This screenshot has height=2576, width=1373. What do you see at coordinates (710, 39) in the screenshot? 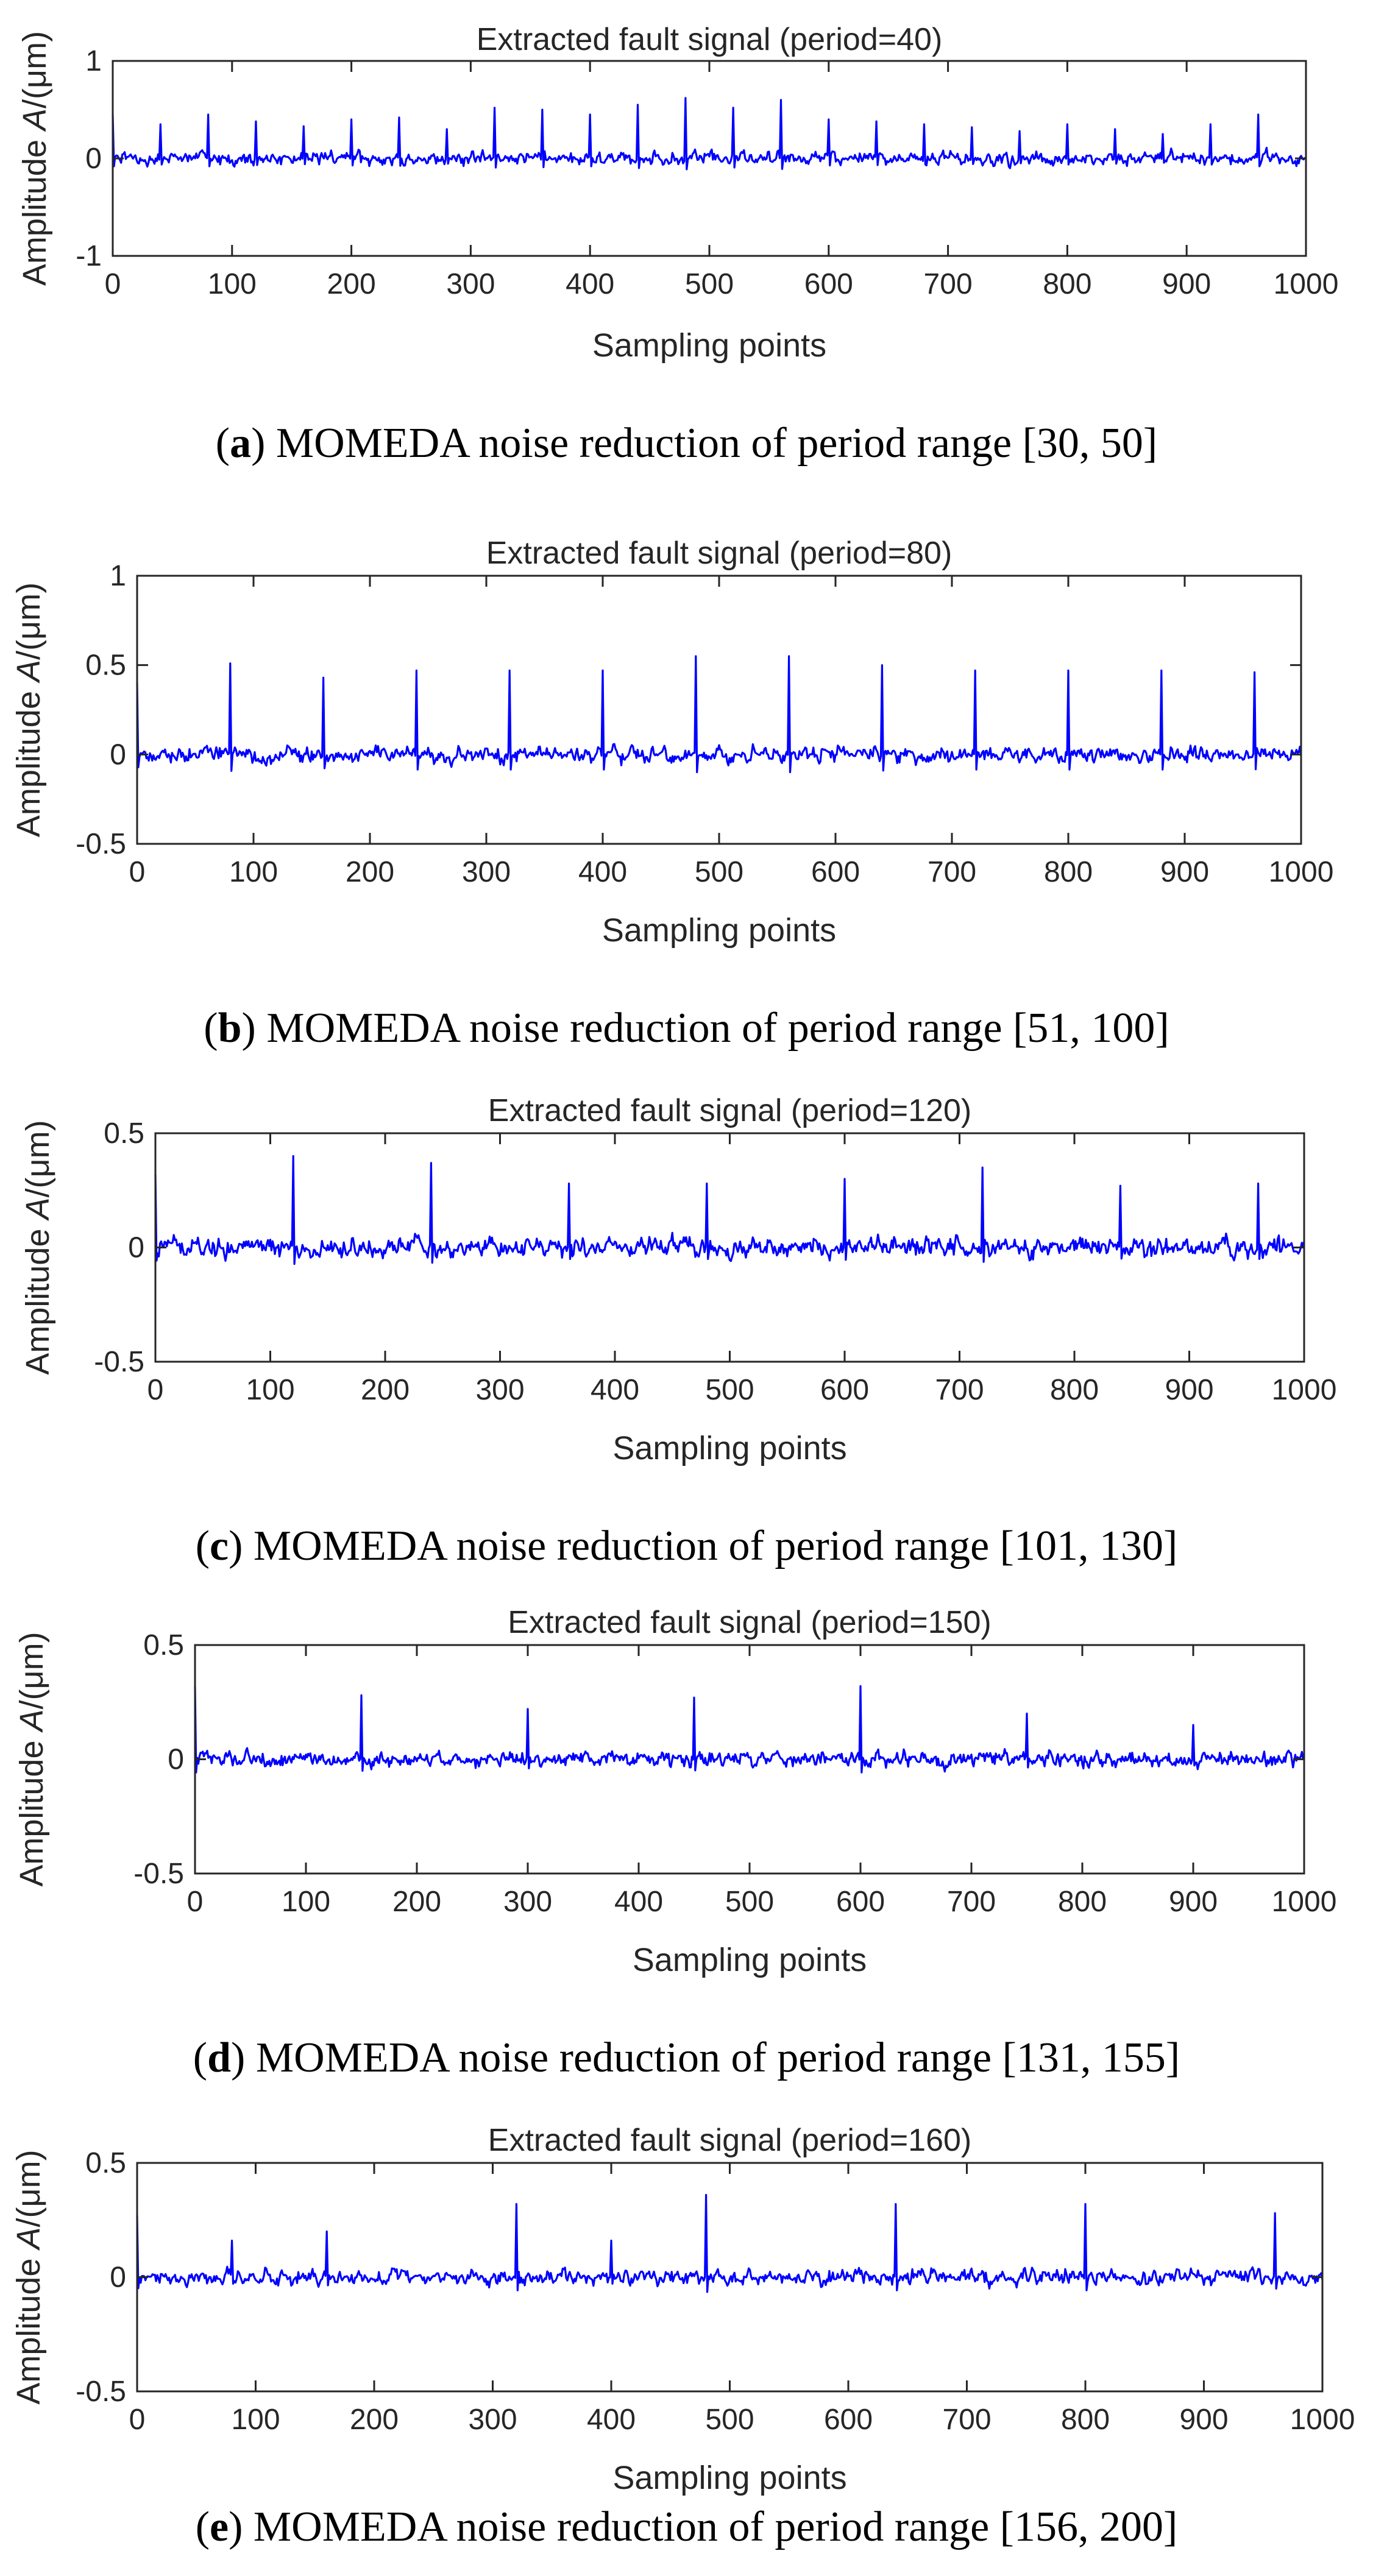
I see `chart-title: Extracted fault signal (period=40)` at bounding box center [710, 39].